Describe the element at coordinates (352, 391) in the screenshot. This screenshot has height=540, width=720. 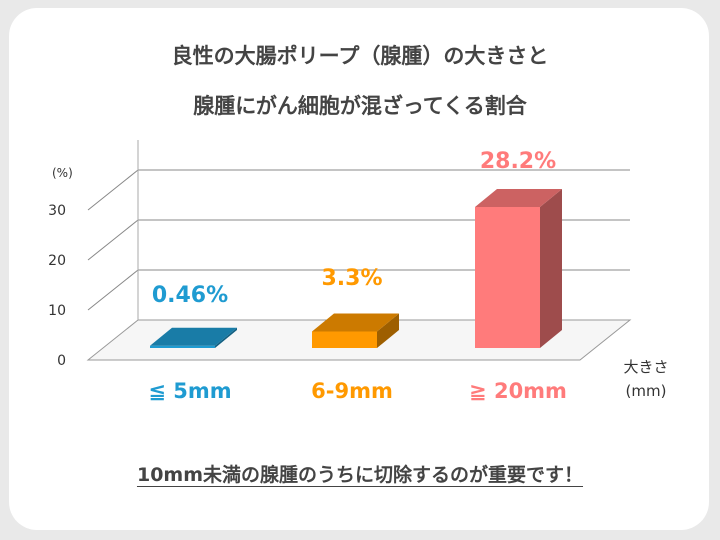
I see `category-label: 6-9mm` at that location.